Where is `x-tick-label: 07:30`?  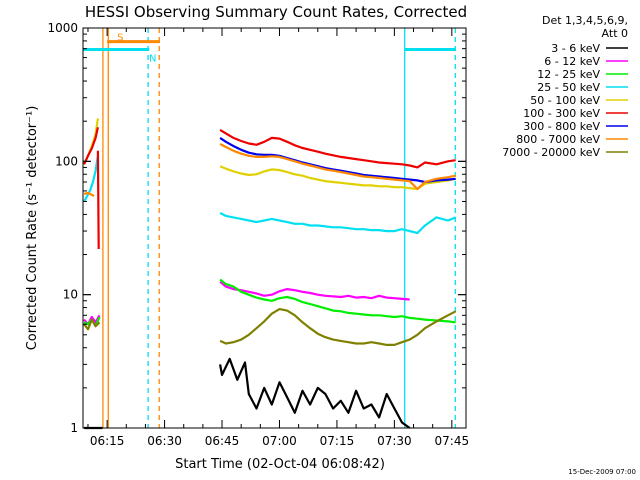 x-tick-label: 07:30 is located at coordinates (394, 441).